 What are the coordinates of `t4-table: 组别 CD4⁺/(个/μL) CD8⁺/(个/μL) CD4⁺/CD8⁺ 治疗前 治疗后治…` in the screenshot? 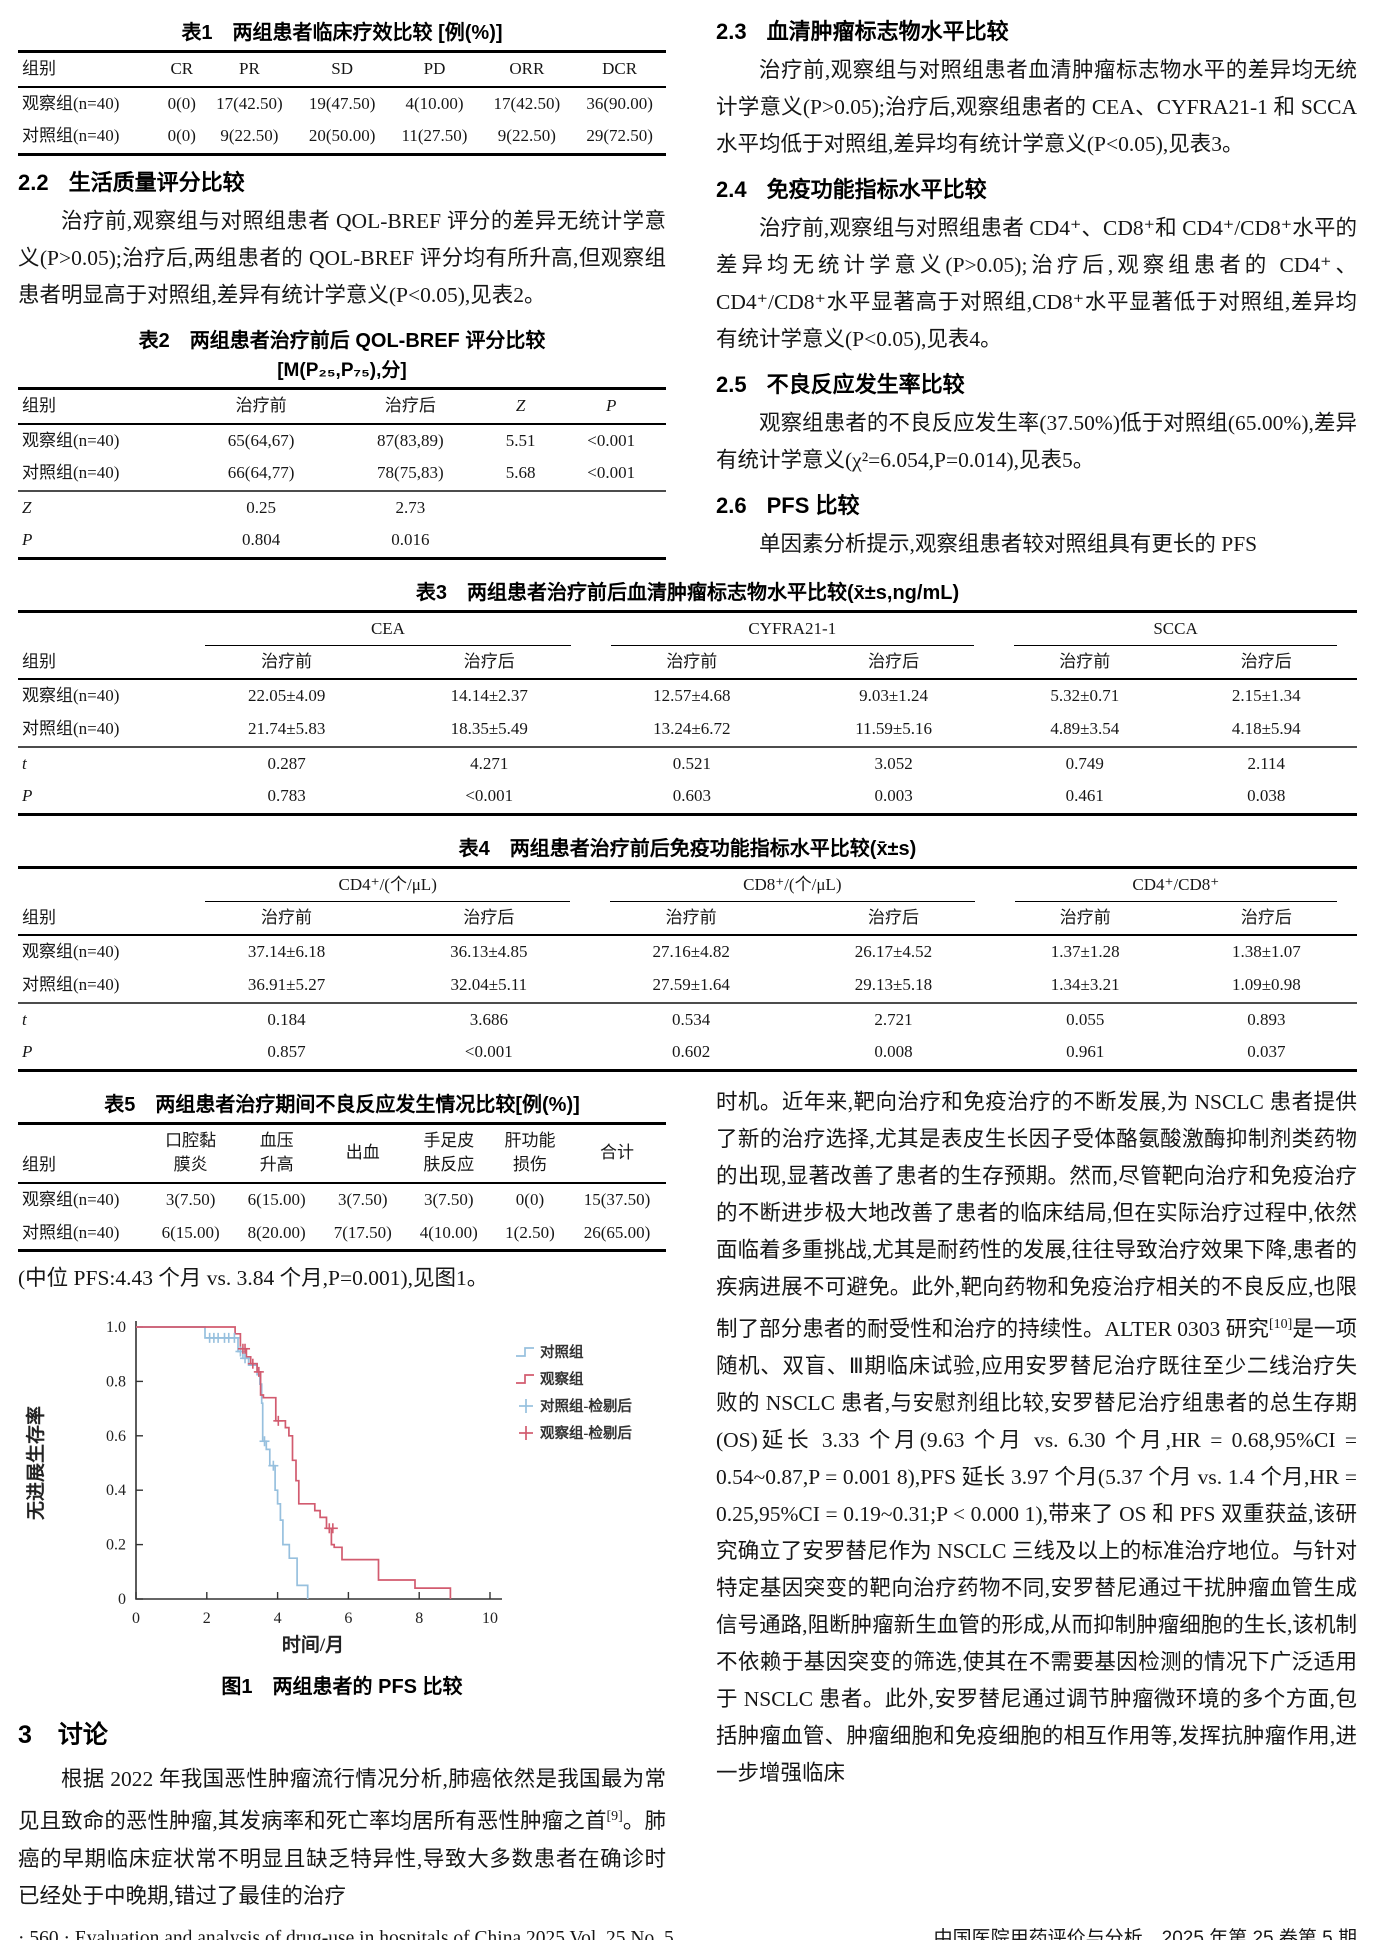 It's located at (687, 968).